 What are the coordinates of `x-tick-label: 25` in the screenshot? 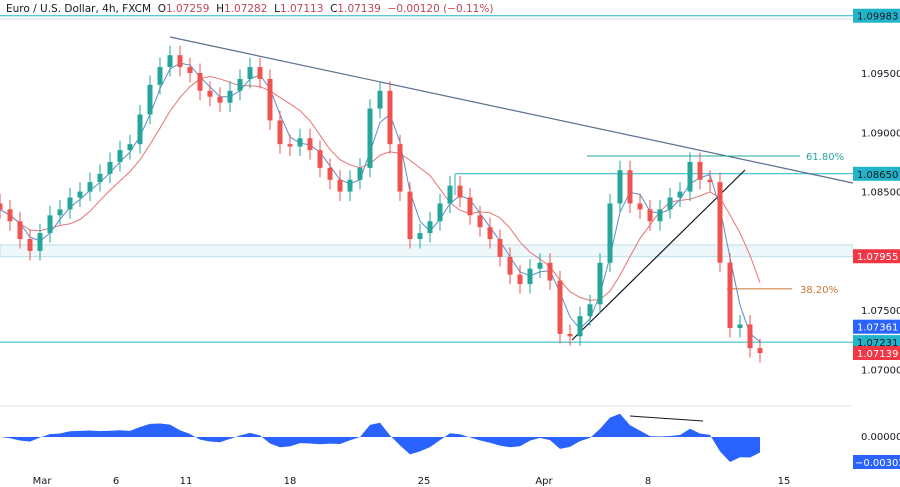 It's located at (424, 481).